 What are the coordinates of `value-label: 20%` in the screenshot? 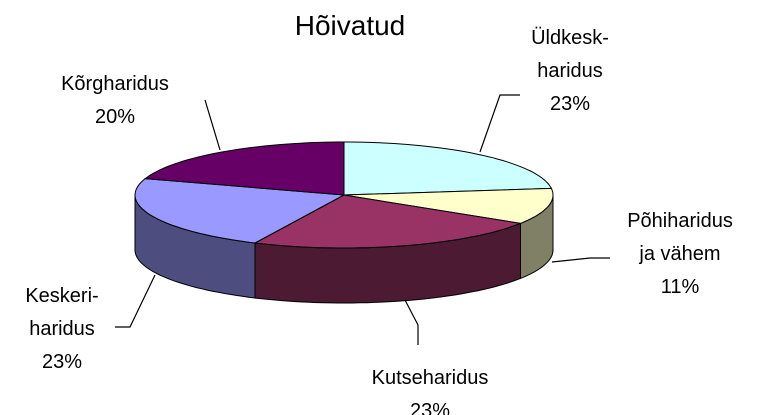 It's located at (115, 117).